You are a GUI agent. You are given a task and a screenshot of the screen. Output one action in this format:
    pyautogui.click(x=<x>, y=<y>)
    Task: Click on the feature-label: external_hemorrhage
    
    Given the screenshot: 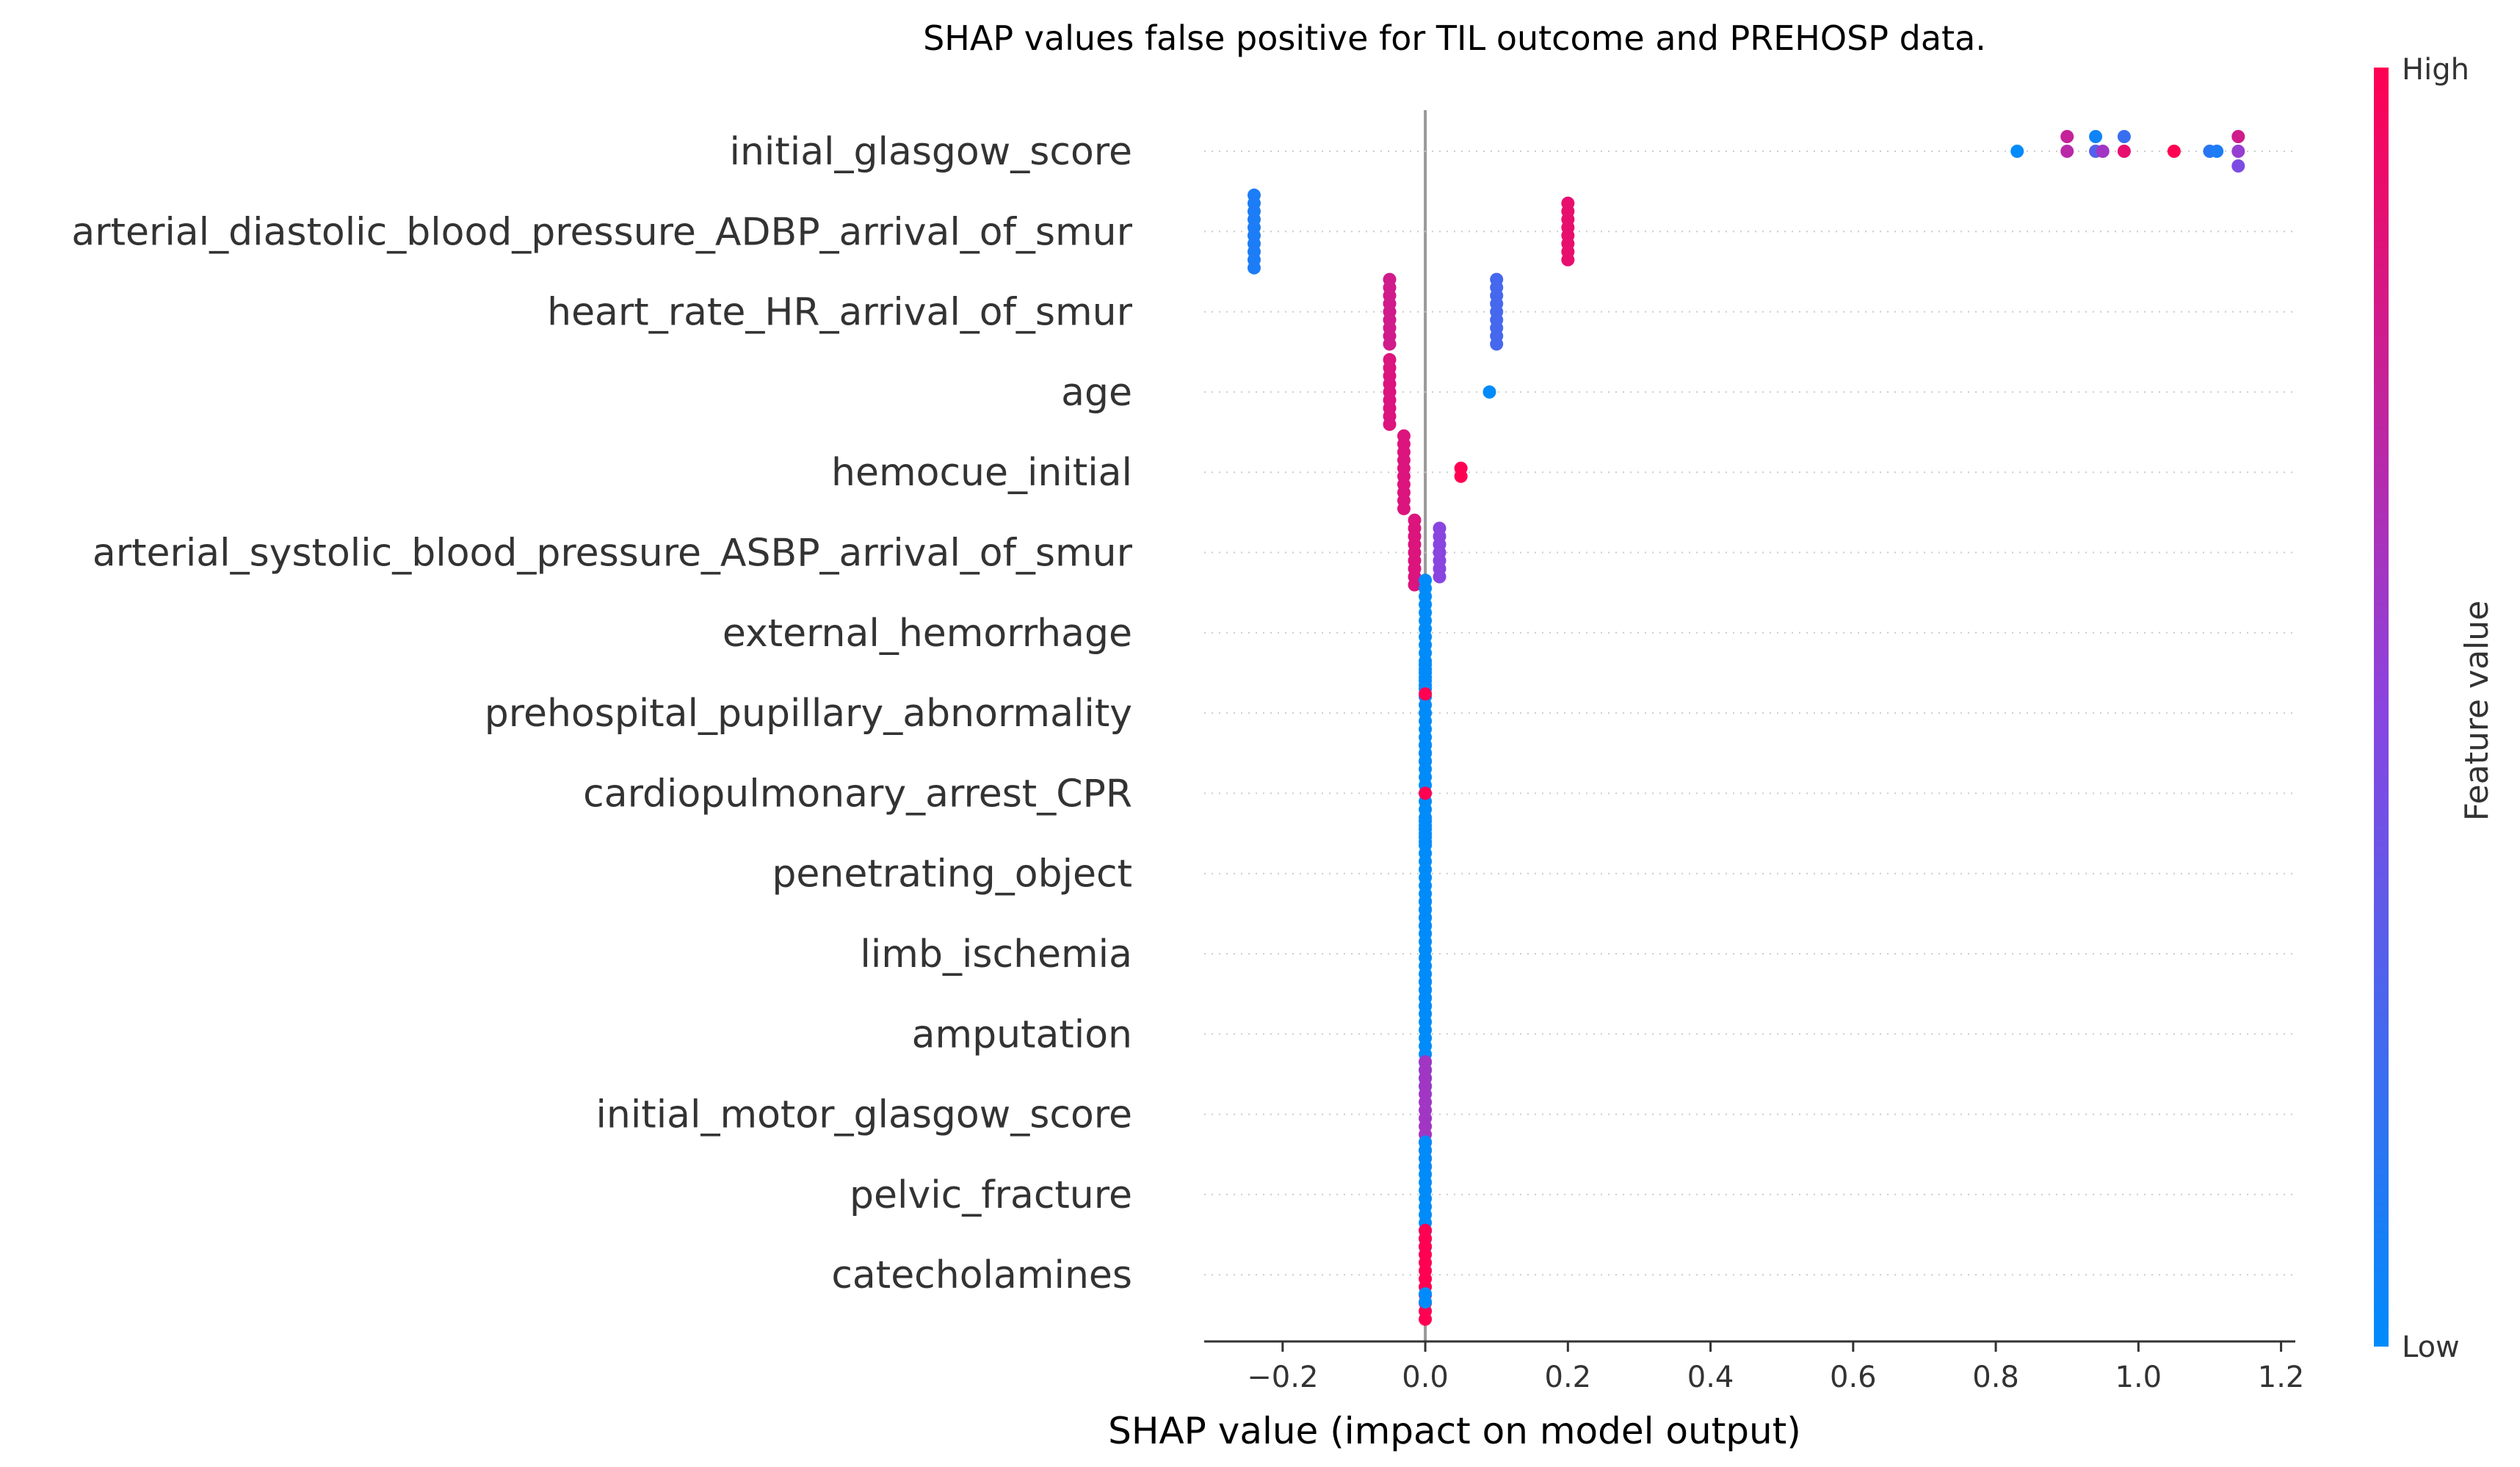 What is the action you would take?
    pyautogui.click(x=928, y=634)
    